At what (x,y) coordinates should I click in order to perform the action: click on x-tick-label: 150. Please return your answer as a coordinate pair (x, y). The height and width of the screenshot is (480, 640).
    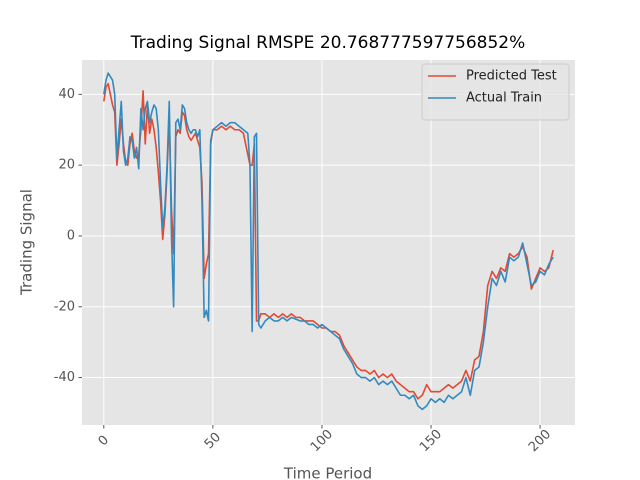
    Looking at the image, I should click on (431, 441).